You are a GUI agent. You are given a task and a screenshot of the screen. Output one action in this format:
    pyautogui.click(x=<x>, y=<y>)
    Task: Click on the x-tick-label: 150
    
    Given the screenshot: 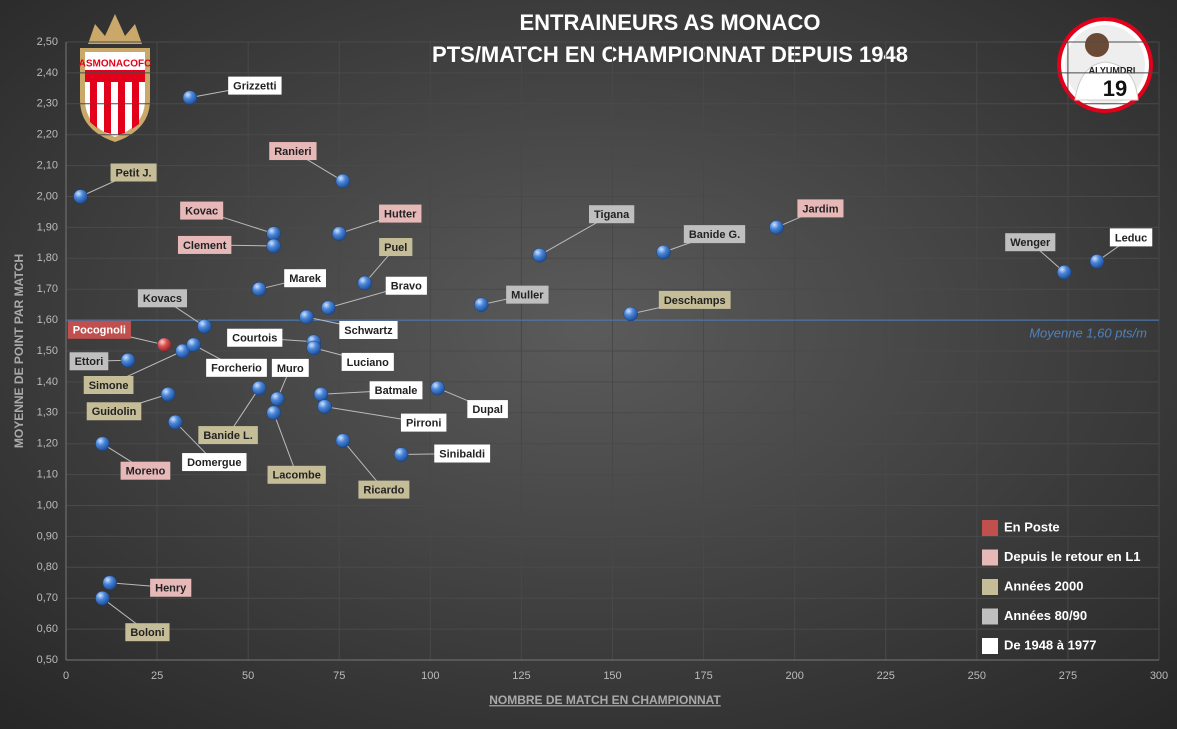 What is the action you would take?
    pyautogui.click(x=612, y=676)
    